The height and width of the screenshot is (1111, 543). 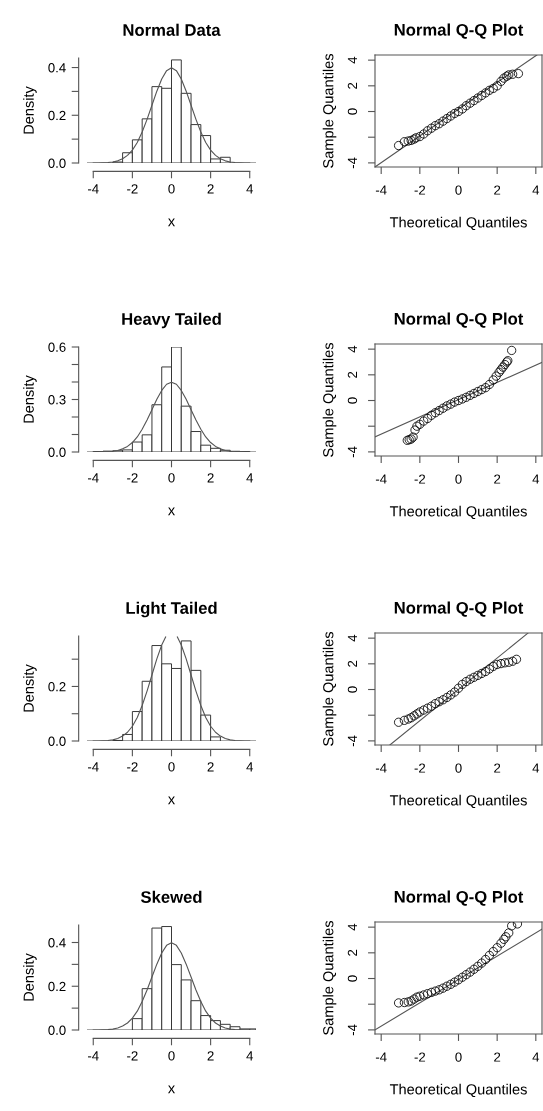 I want to click on chart-title: Light Tailed, so click(x=171, y=609).